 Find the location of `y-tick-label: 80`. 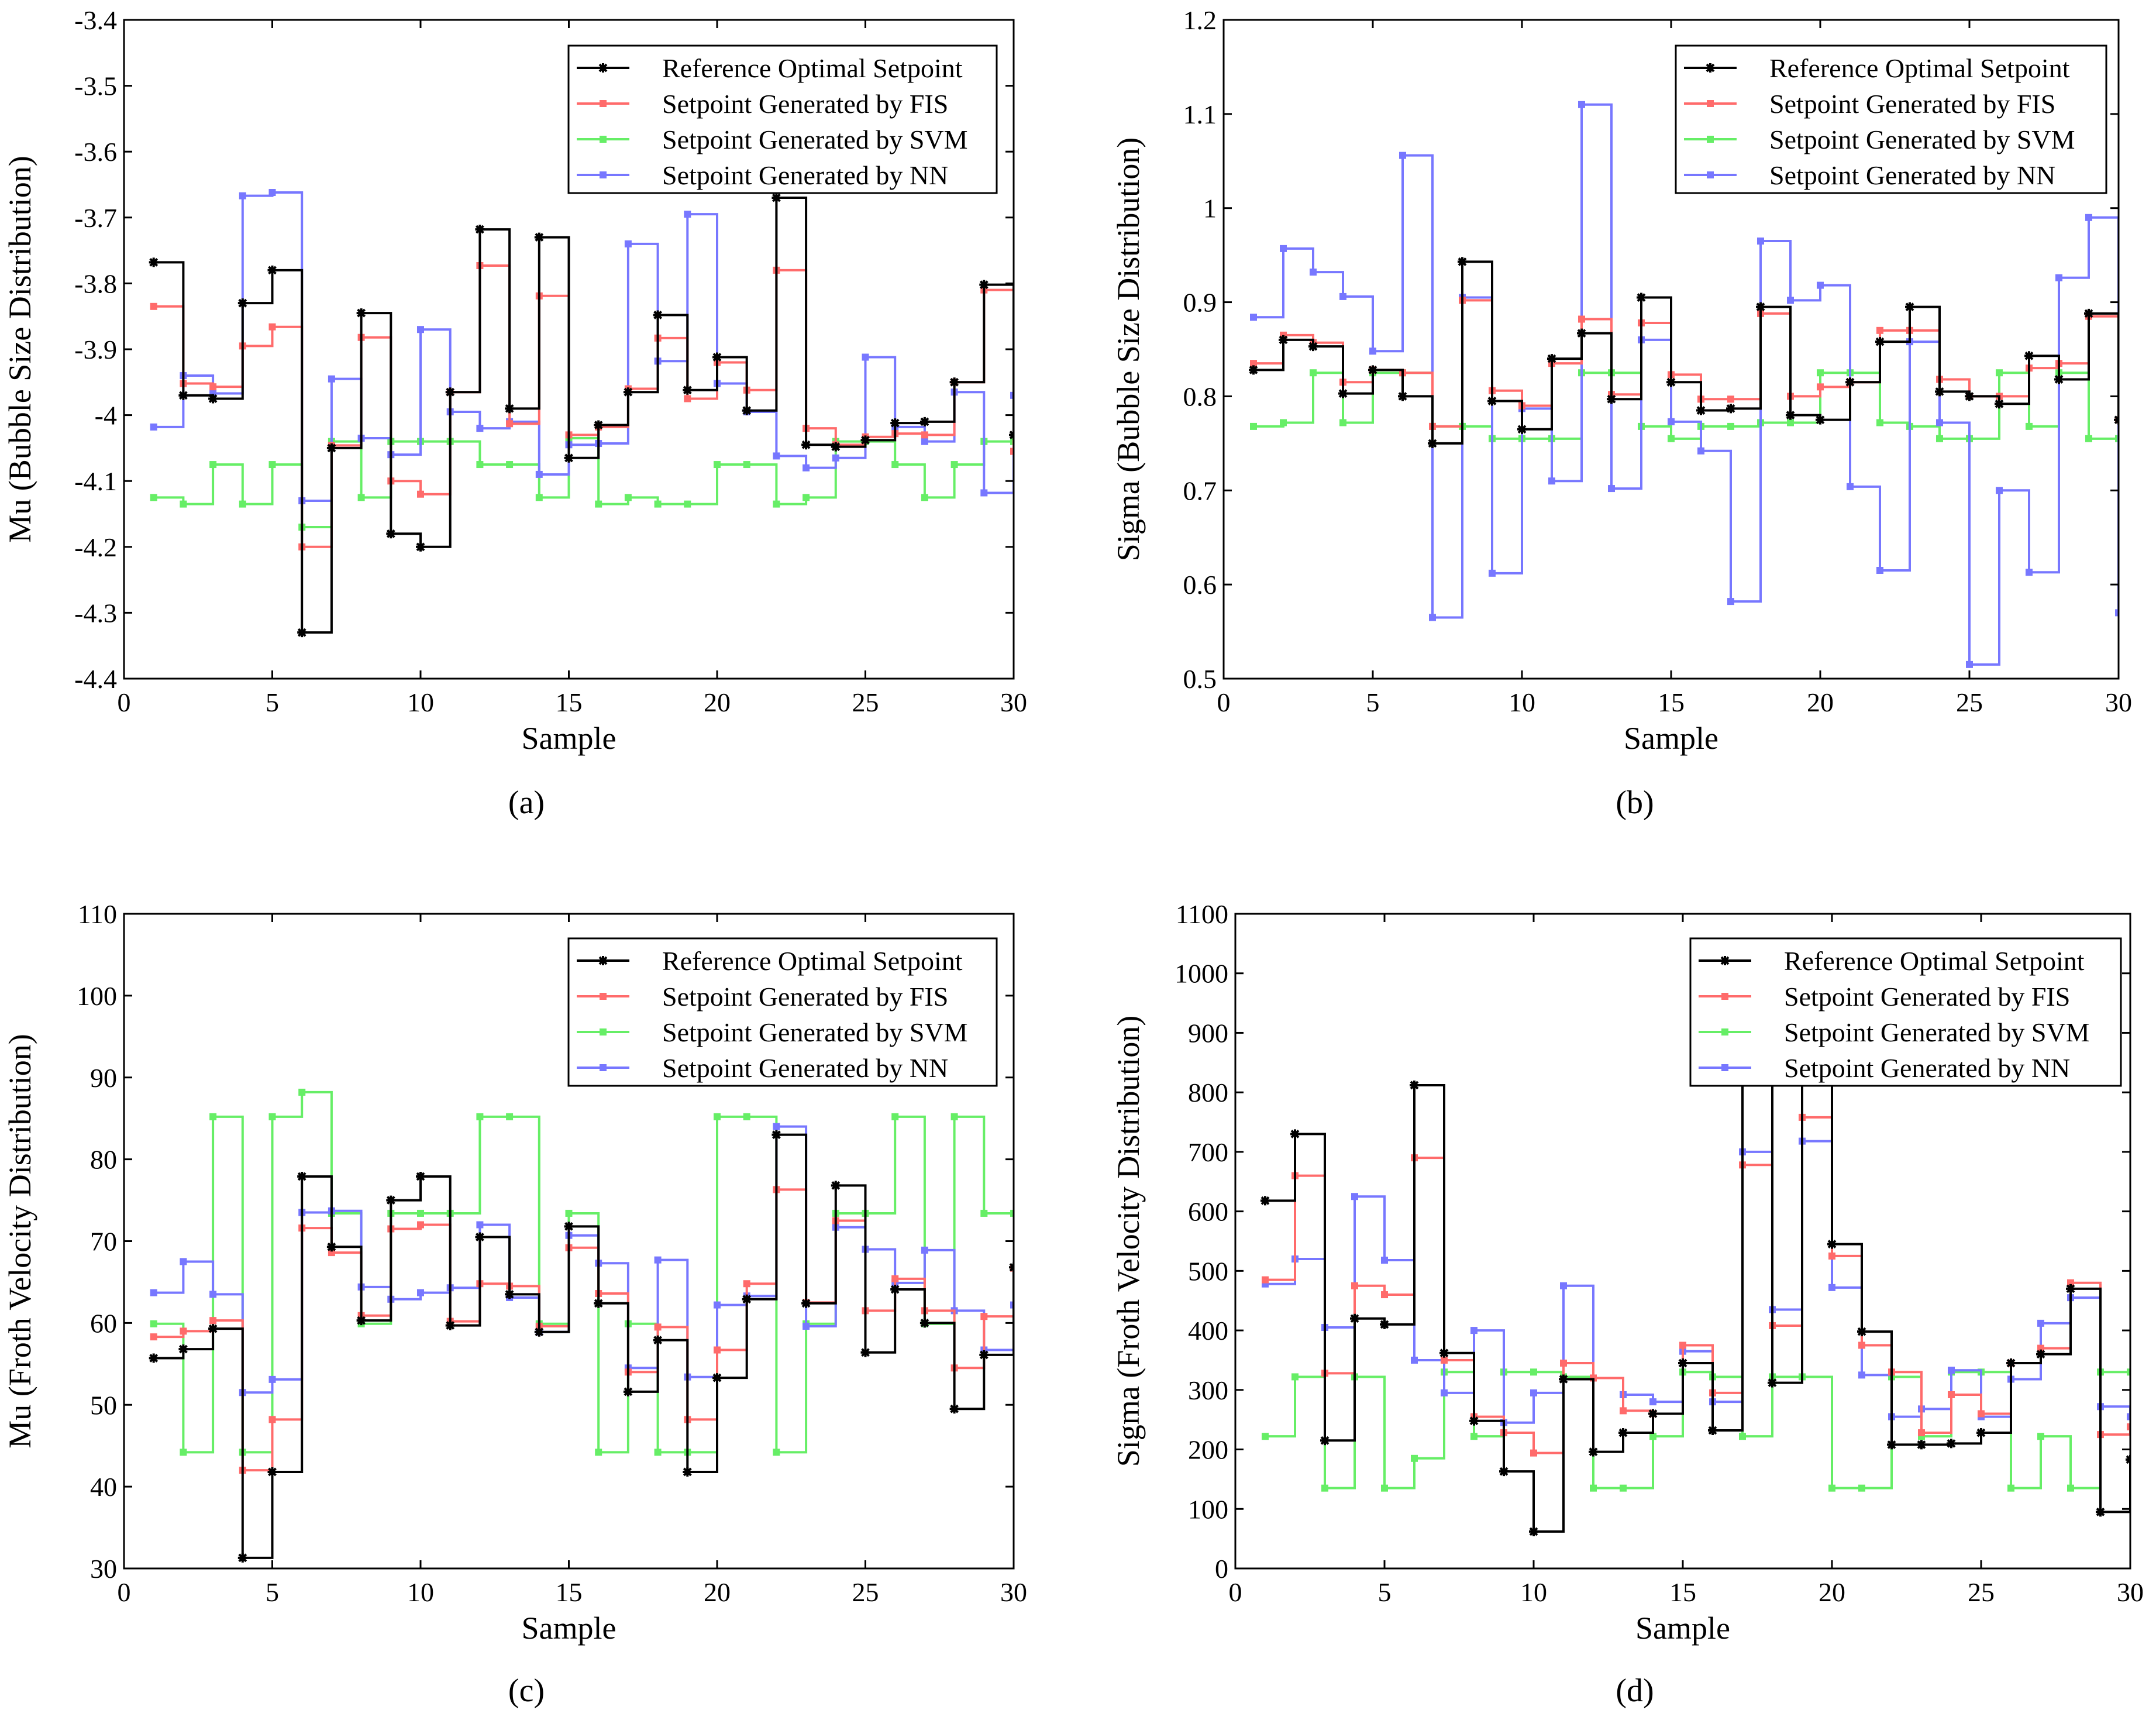

y-tick-label: 80 is located at coordinates (104, 1160).